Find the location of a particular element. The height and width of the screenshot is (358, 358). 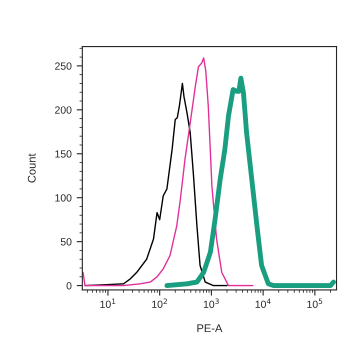

x-tick-label: 10$^{3}$ is located at coordinates (211, 303).